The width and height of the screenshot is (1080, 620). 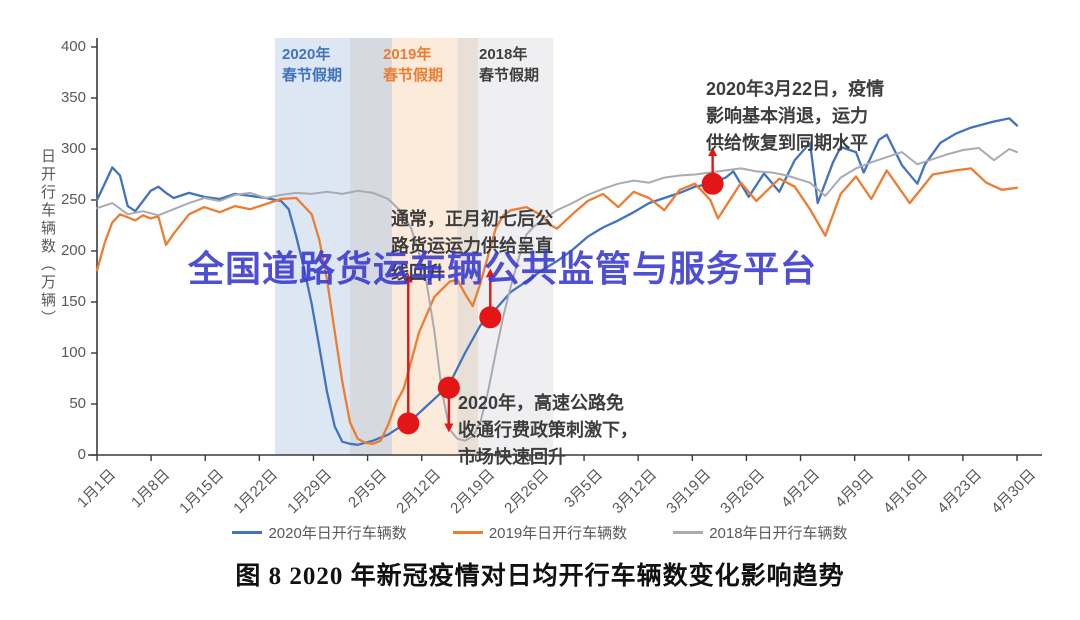 I want to click on y-tick-label: 200, so click(x=73, y=250).